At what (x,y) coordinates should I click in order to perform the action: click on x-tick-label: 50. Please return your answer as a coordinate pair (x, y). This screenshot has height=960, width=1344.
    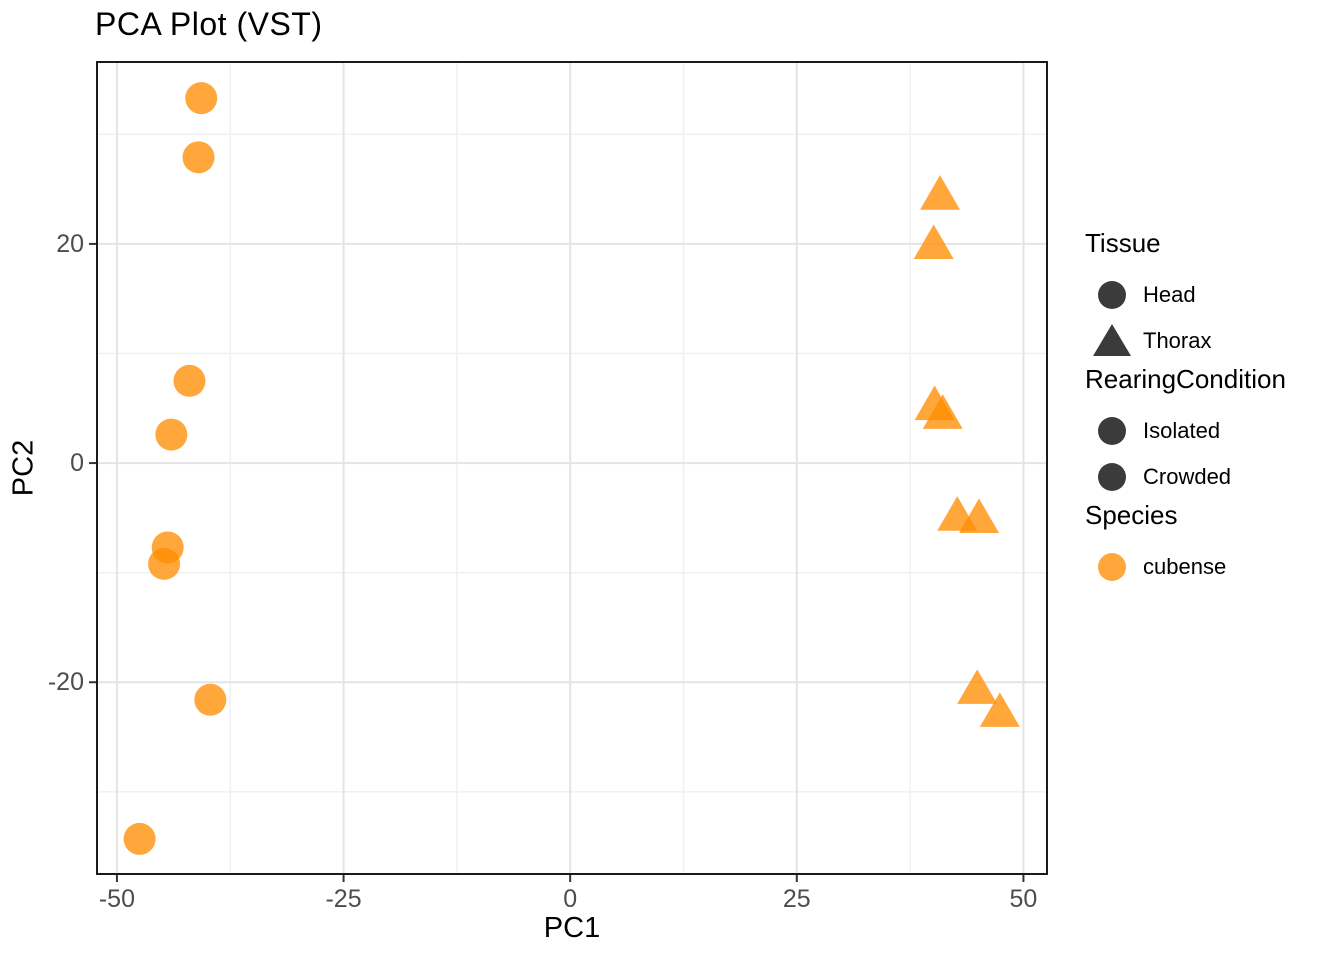
    Looking at the image, I should click on (1023, 899).